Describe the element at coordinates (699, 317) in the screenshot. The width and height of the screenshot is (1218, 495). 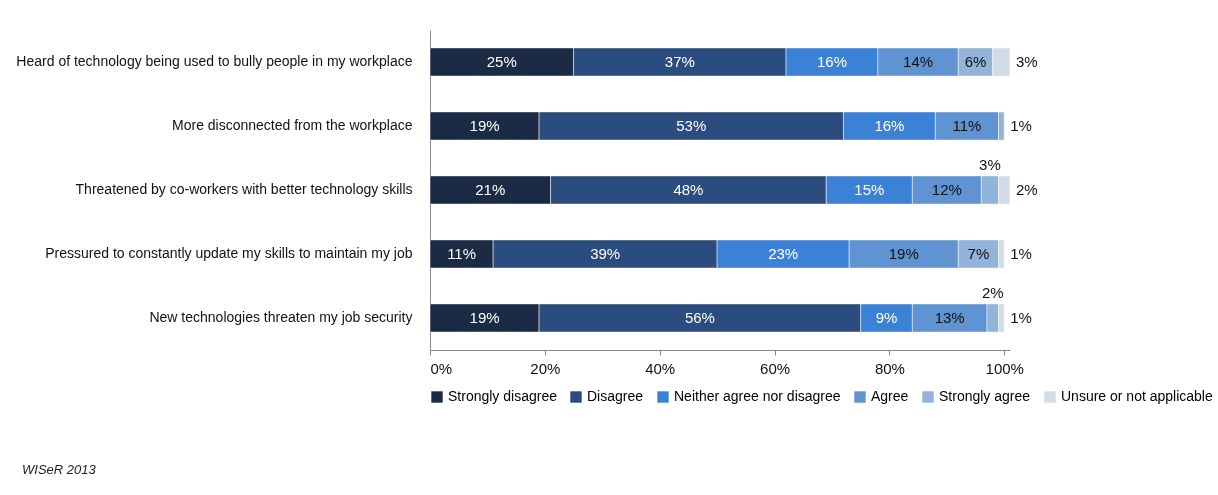
I see `data-label: 56%` at that location.